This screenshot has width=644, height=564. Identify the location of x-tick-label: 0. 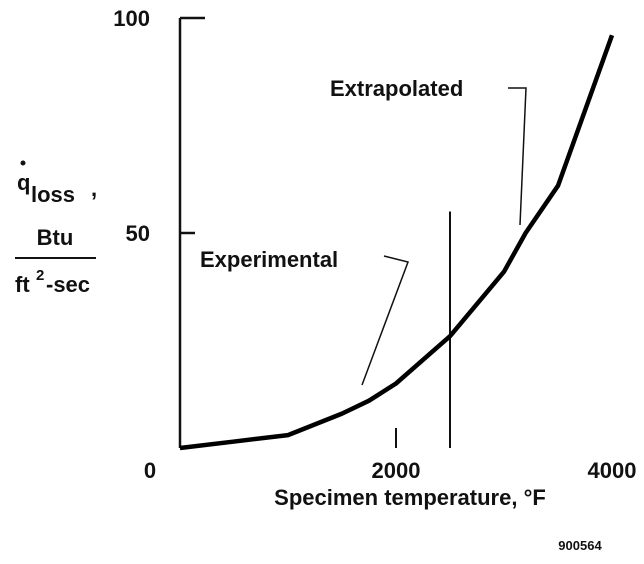
(150, 470).